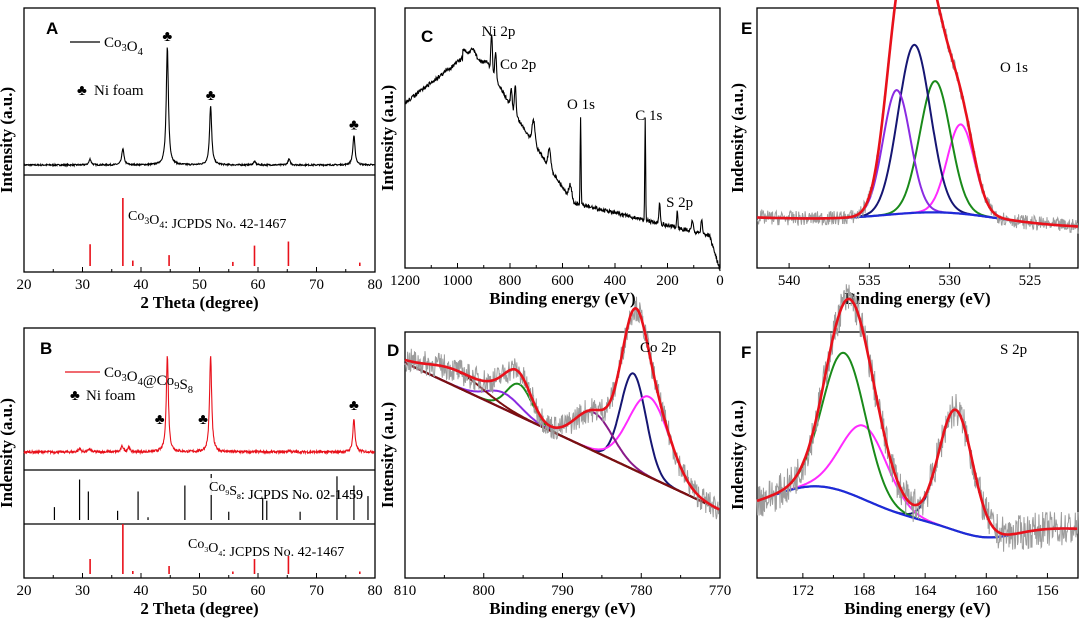 This screenshot has width=1084, height=638. I want to click on panel-b-reference-2-label: Co3O4: JCPDS No. 42-1467, so click(266, 548).